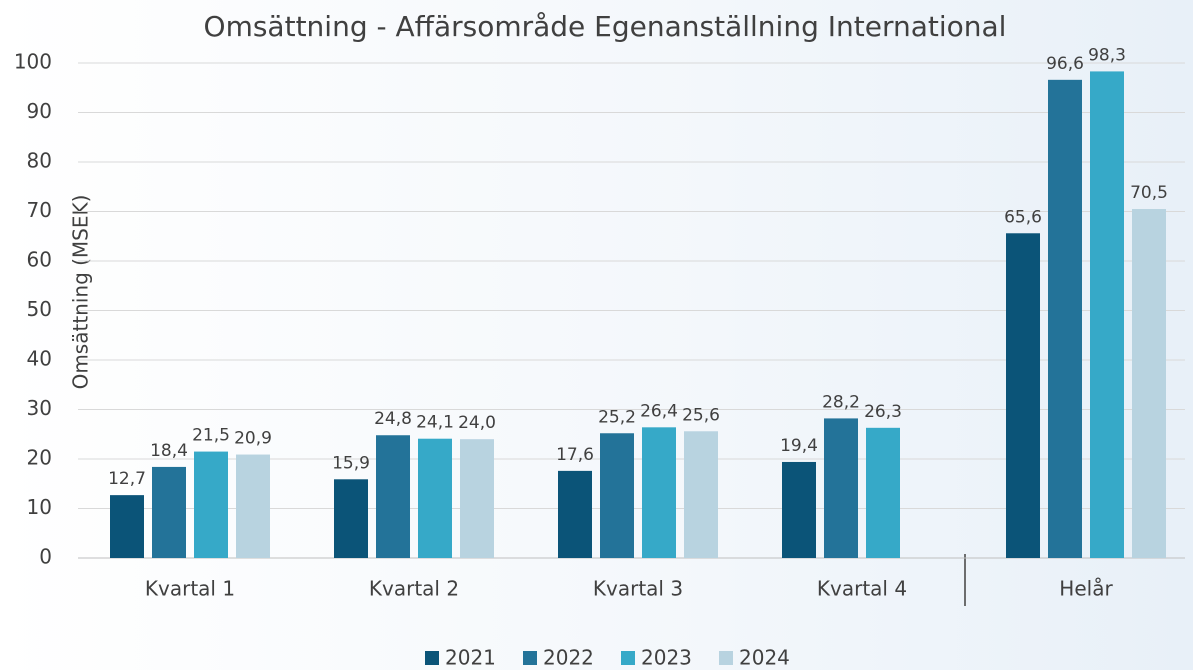 The image size is (1193, 670). I want to click on y-tick-label: 10, so click(39, 507).